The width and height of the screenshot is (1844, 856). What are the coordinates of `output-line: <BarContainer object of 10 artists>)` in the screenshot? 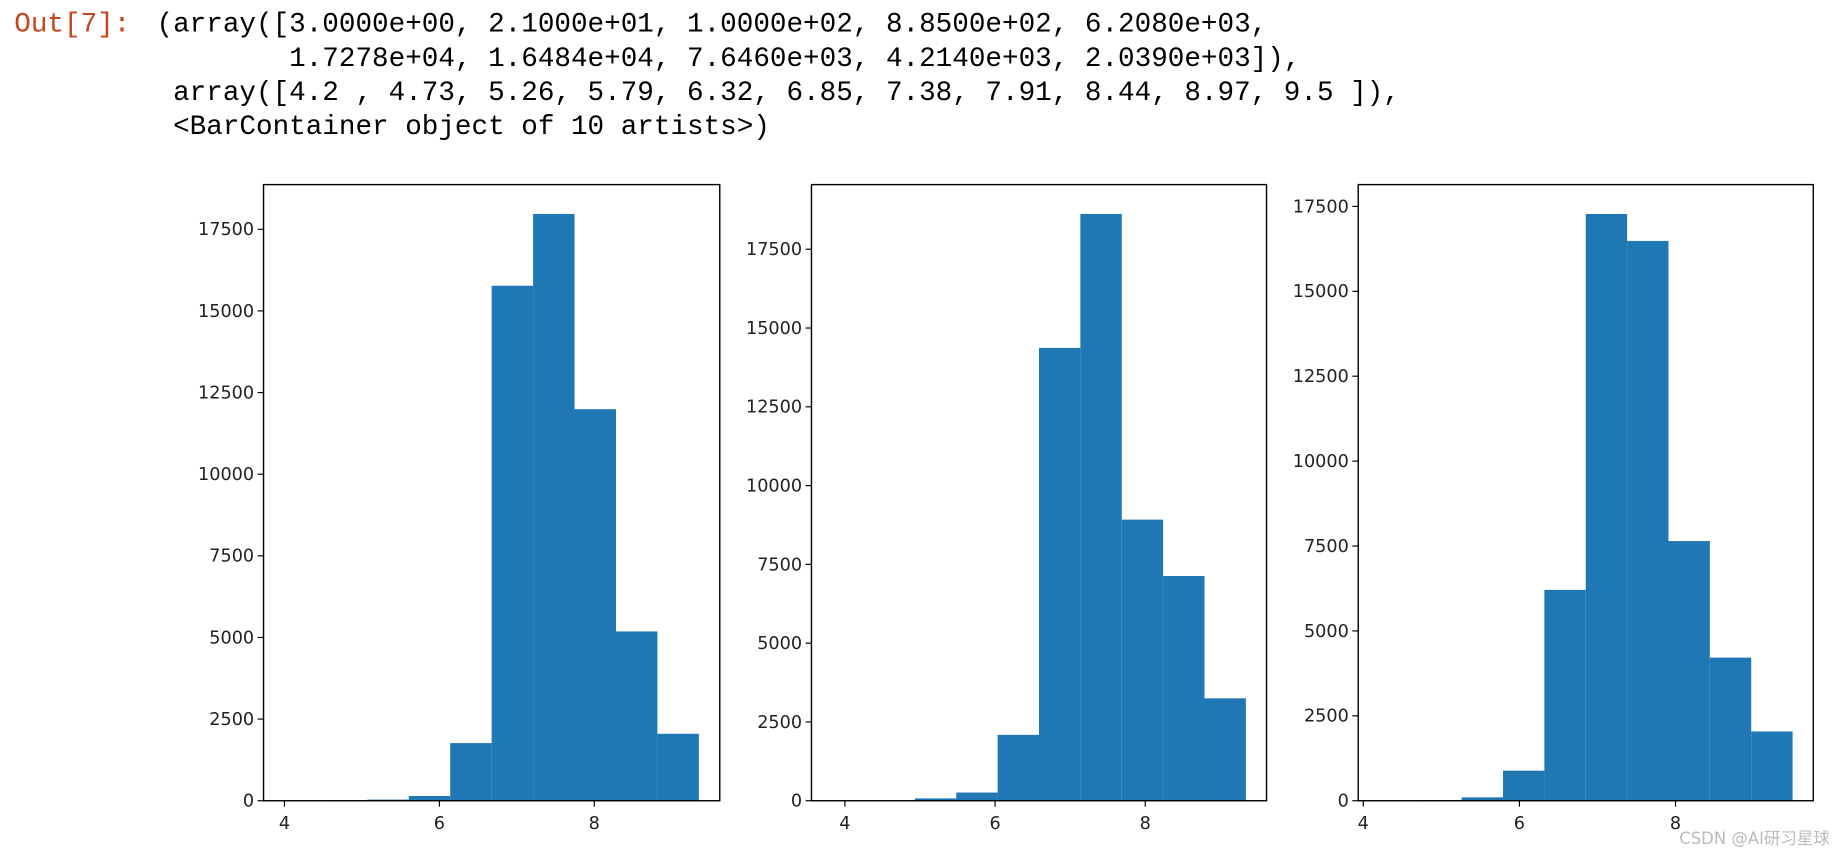 It's located at (463, 127).